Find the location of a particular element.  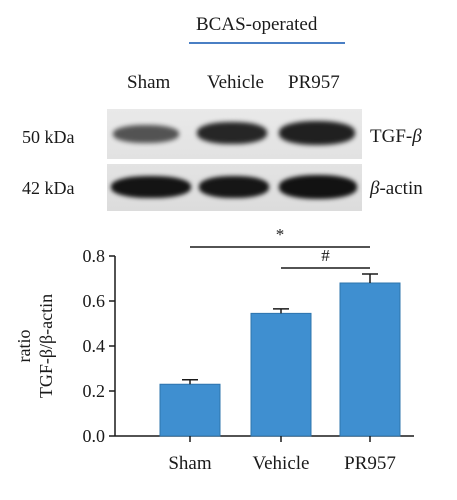

band-tgf-pr957 is located at coordinates (317, 133).